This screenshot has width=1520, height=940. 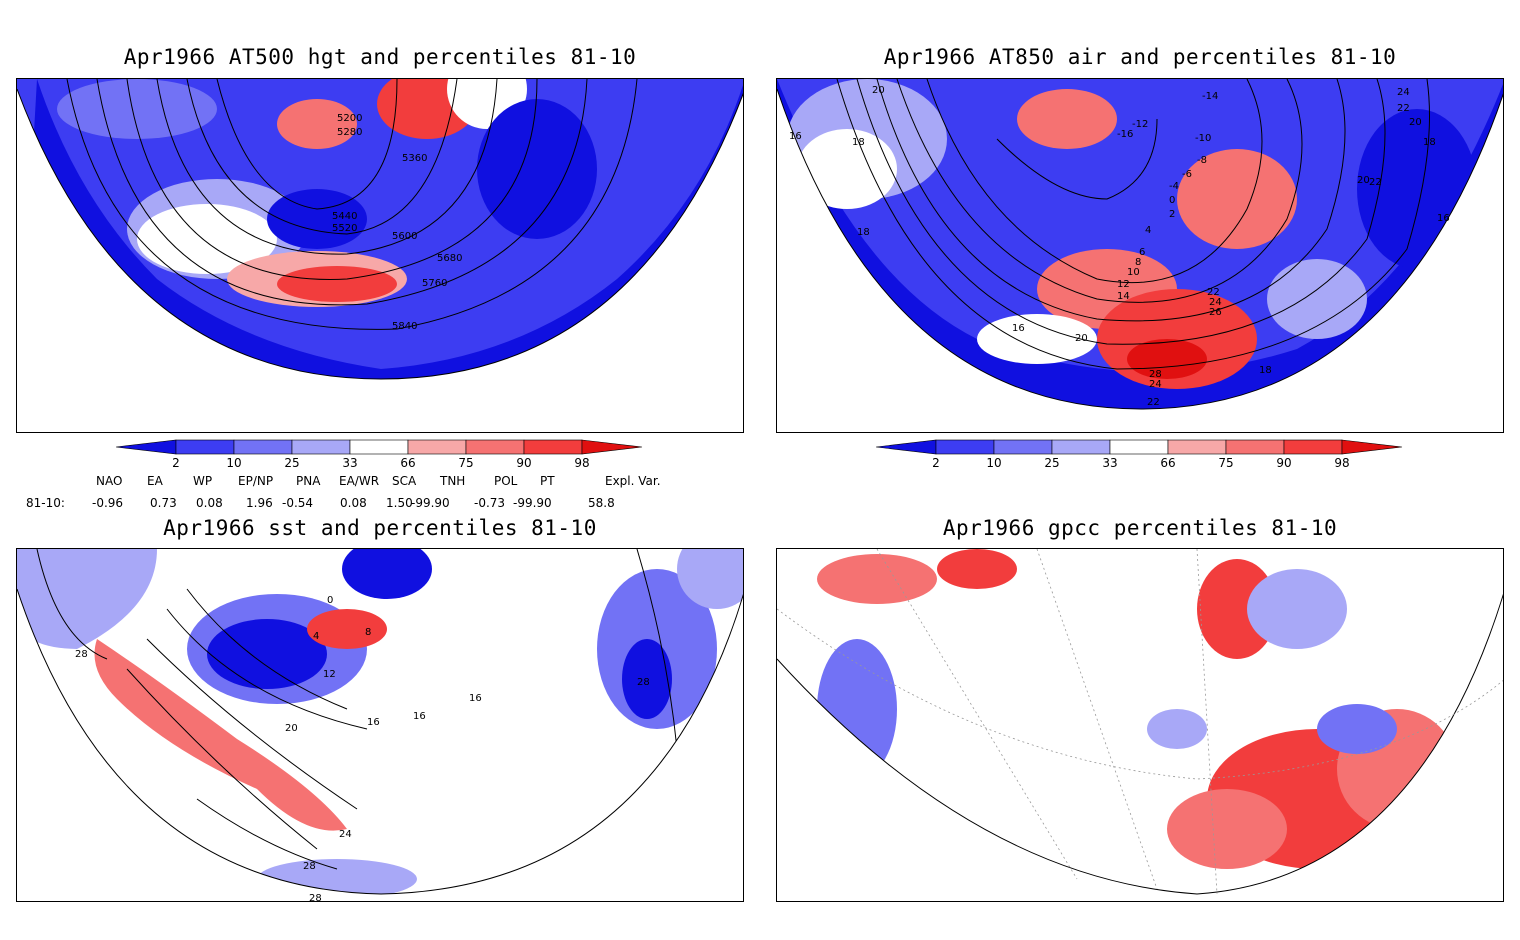 What do you see at coordinates (256, 481) in the screenshot?
I see `index-header: EP/NP` at bounding box center [256, 481].